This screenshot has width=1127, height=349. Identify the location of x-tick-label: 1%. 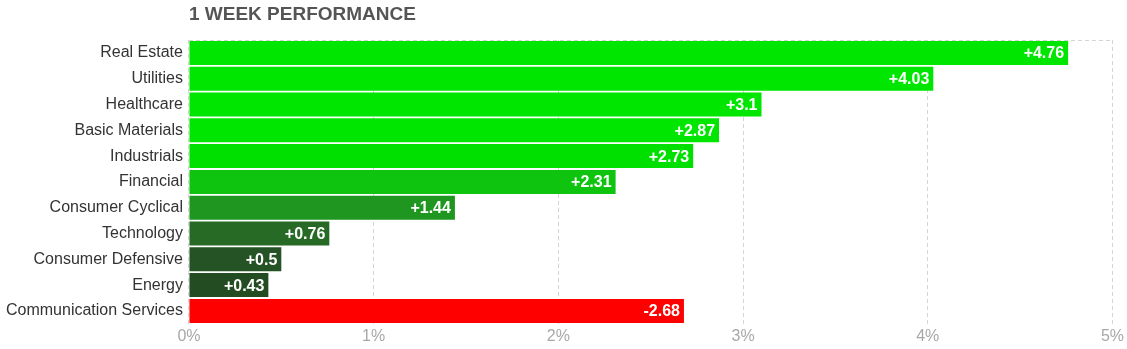
(374, 335).